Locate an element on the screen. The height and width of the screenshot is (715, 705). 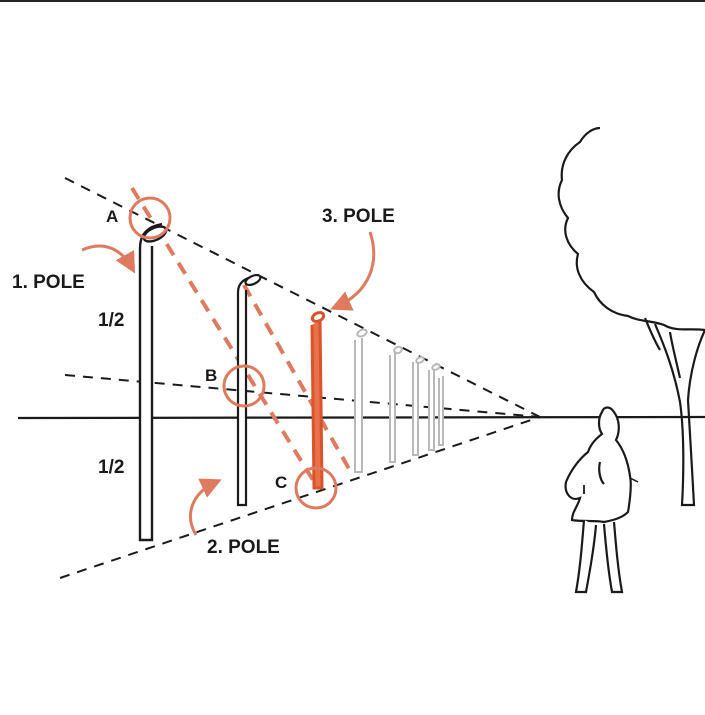
stray-mark is located at coordinates (634, 480).